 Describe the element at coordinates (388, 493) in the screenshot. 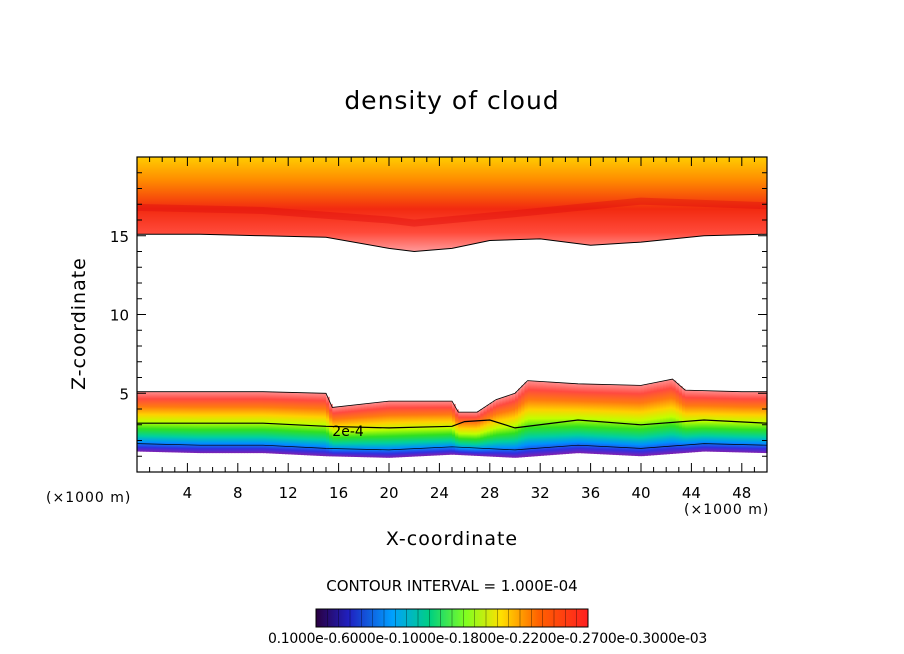

I see `x-tick-label: 20` at that location.